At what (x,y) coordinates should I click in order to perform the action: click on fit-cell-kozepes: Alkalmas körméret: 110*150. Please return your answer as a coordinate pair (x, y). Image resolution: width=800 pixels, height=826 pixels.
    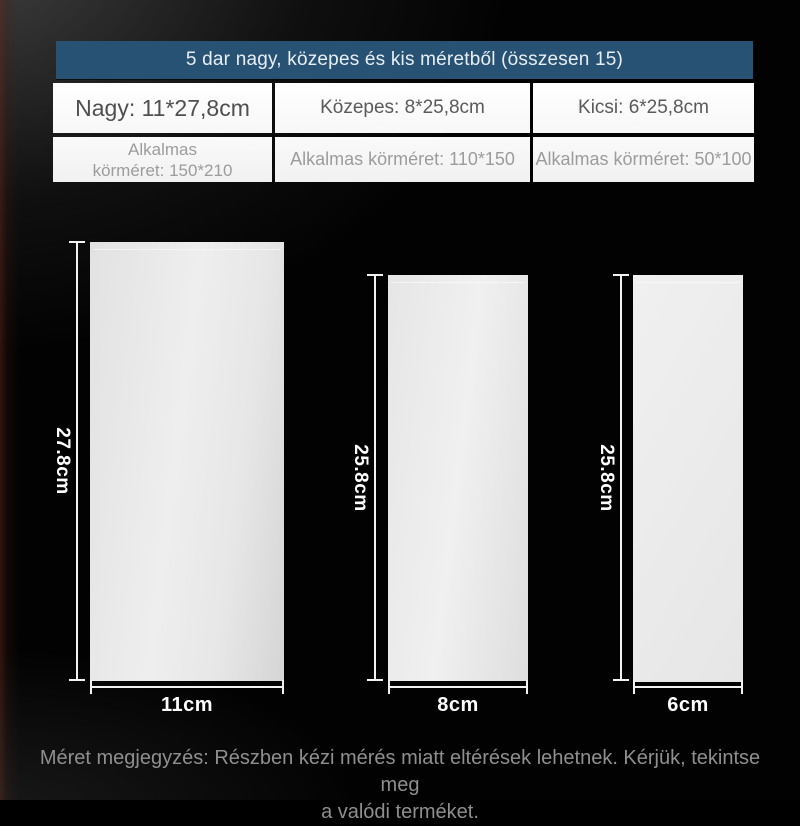
    Looking at the image, I should click on (402, 159).